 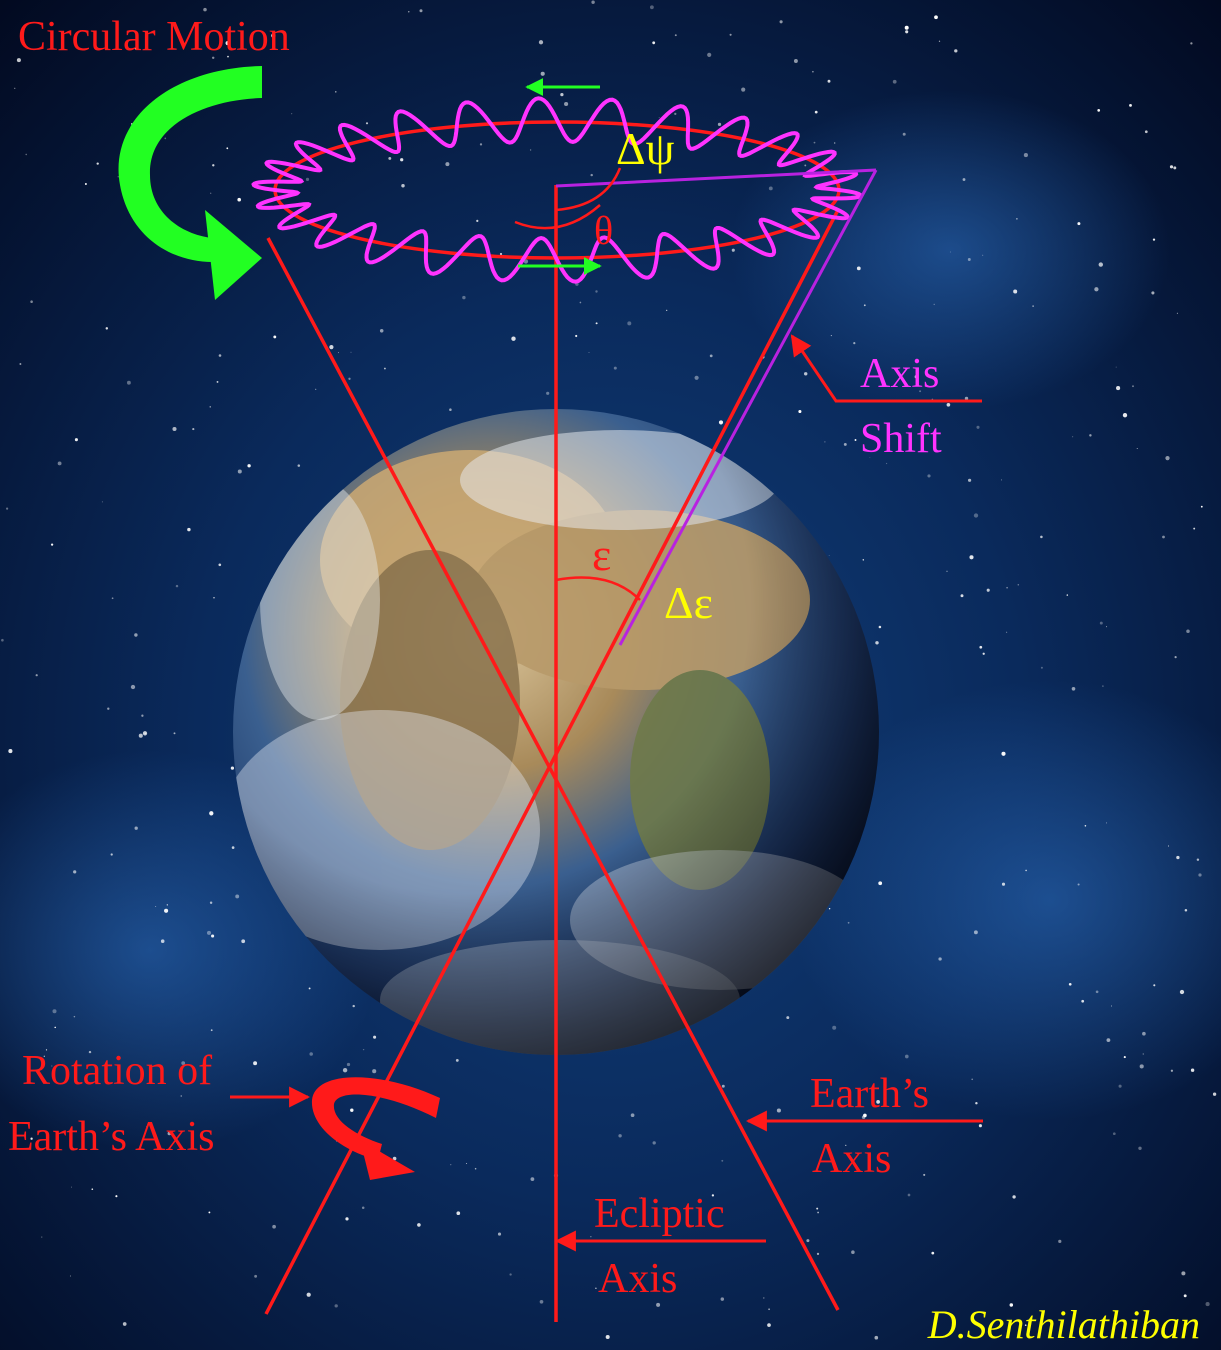 What do you see at coordinates (557, 190) in the screenshot?
I see `nutation-wave` at bounding box center [557, 190].